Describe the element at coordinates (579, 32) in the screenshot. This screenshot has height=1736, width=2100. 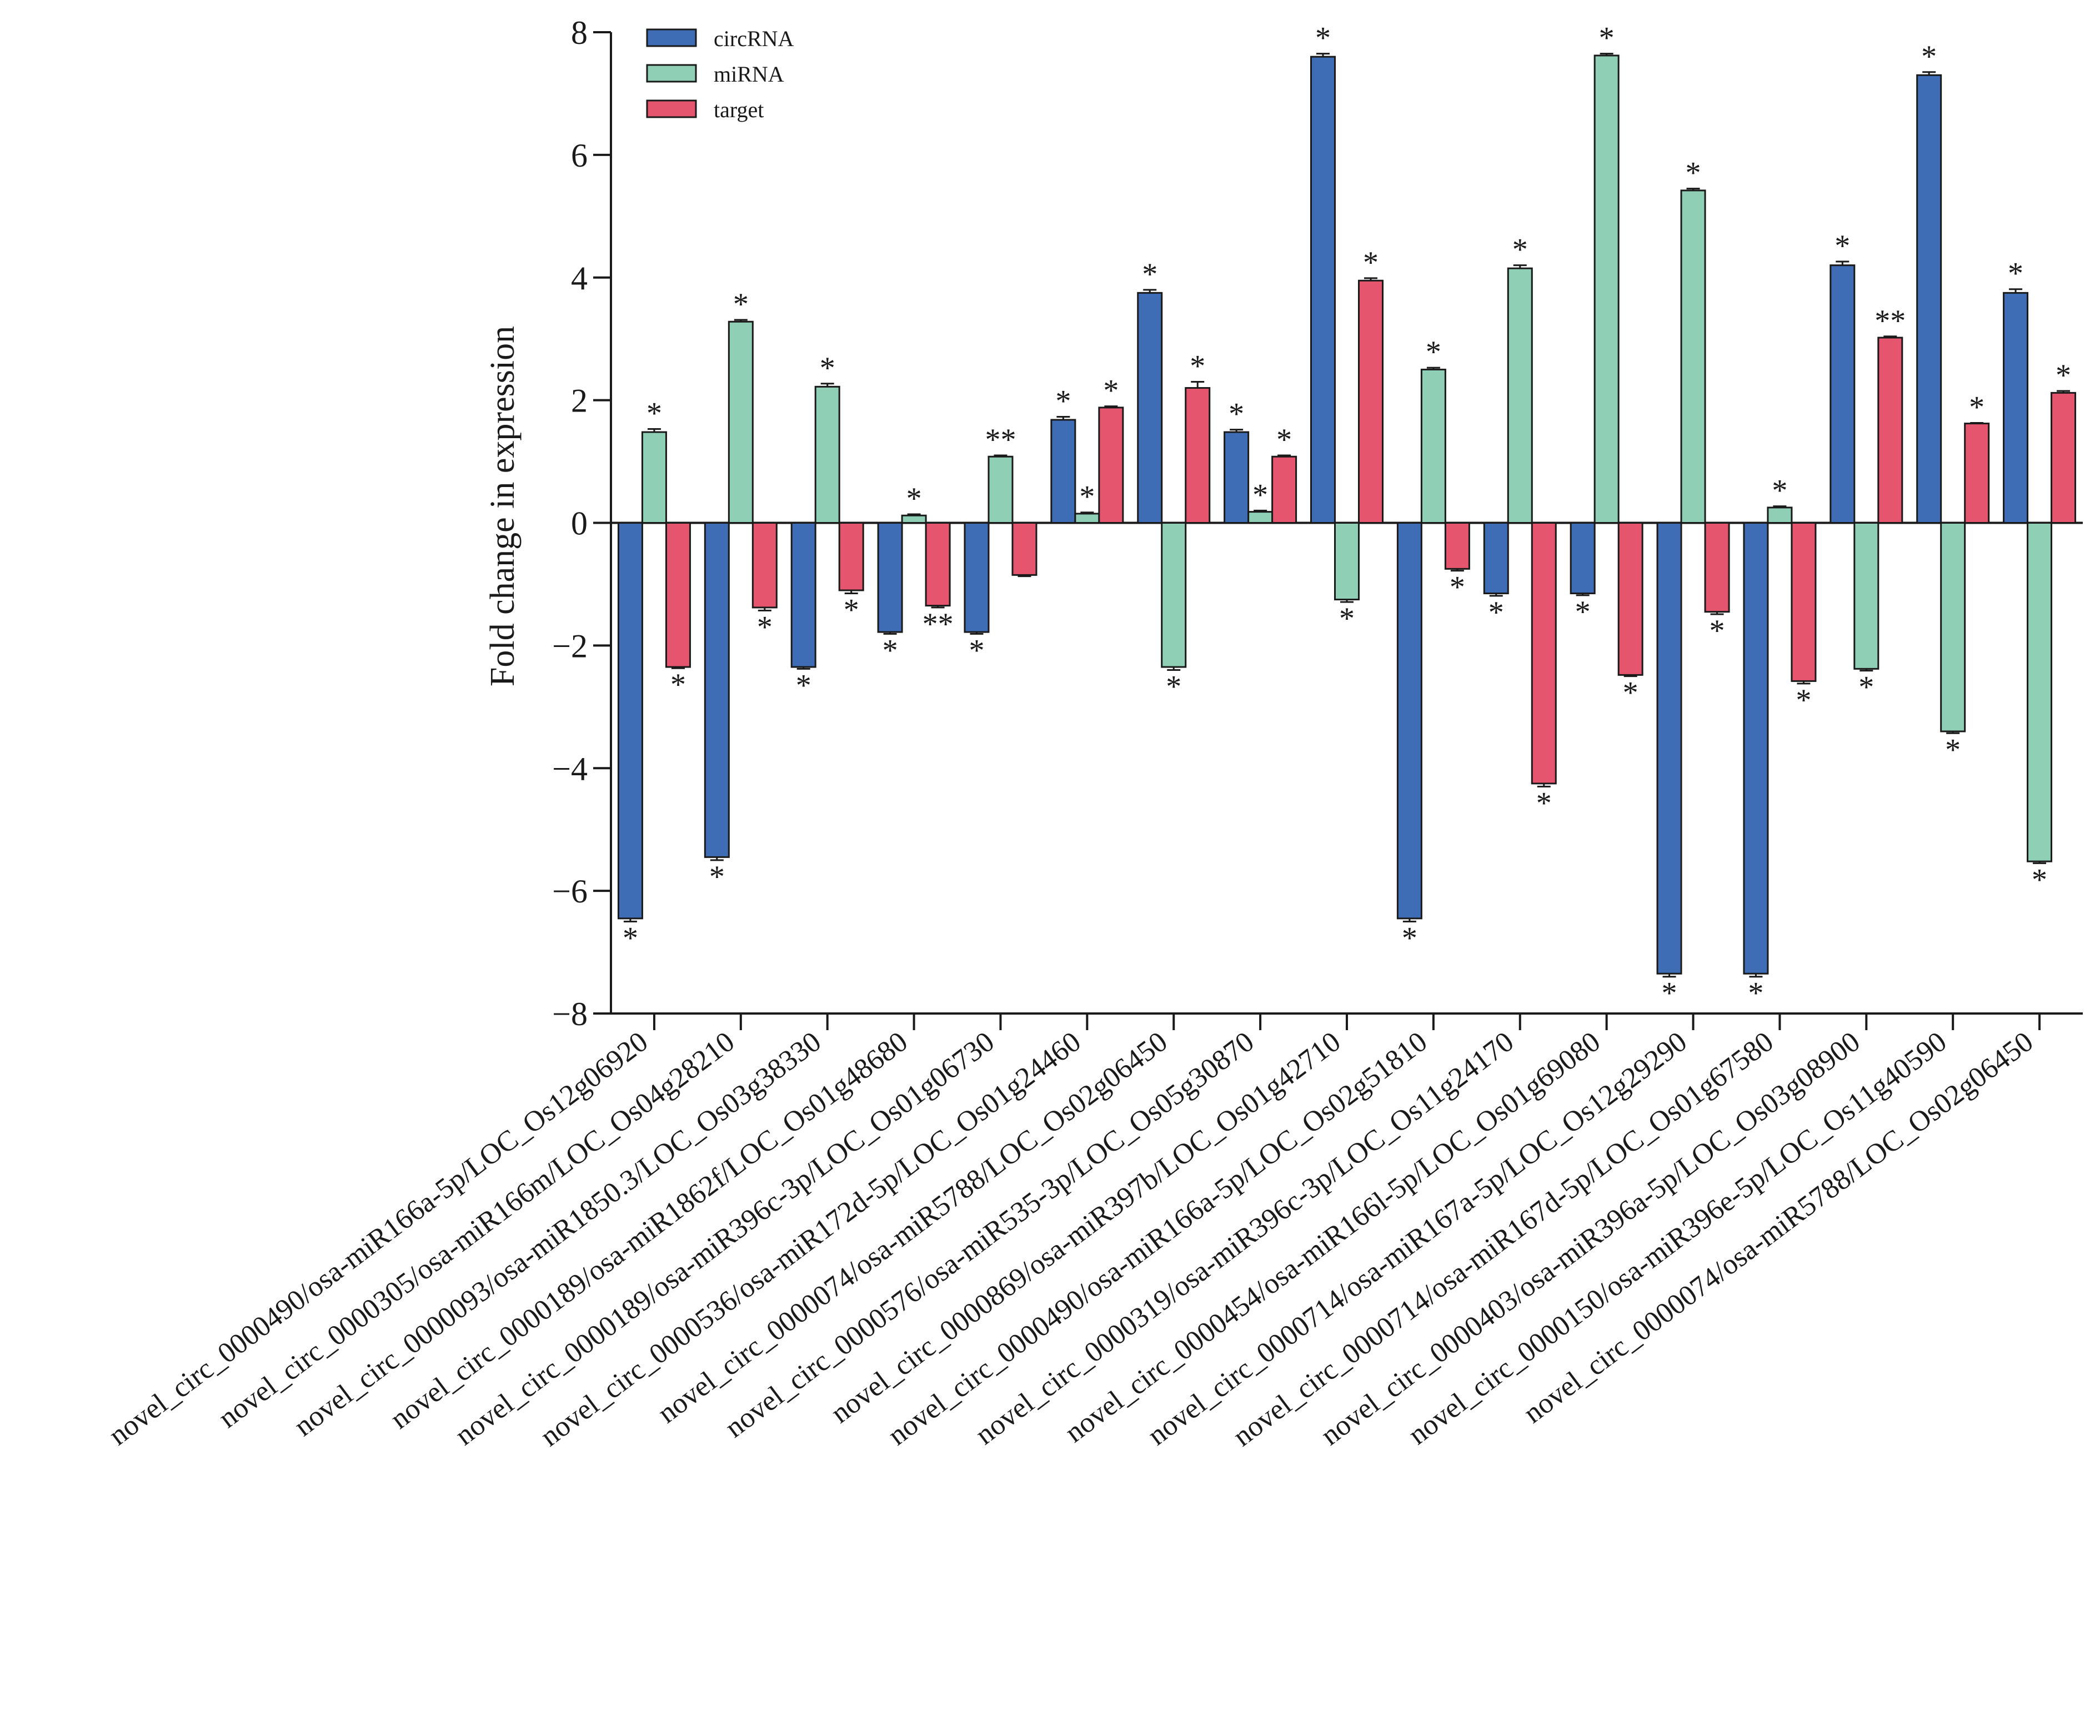
I see `y-tick-label: 8` at that location.